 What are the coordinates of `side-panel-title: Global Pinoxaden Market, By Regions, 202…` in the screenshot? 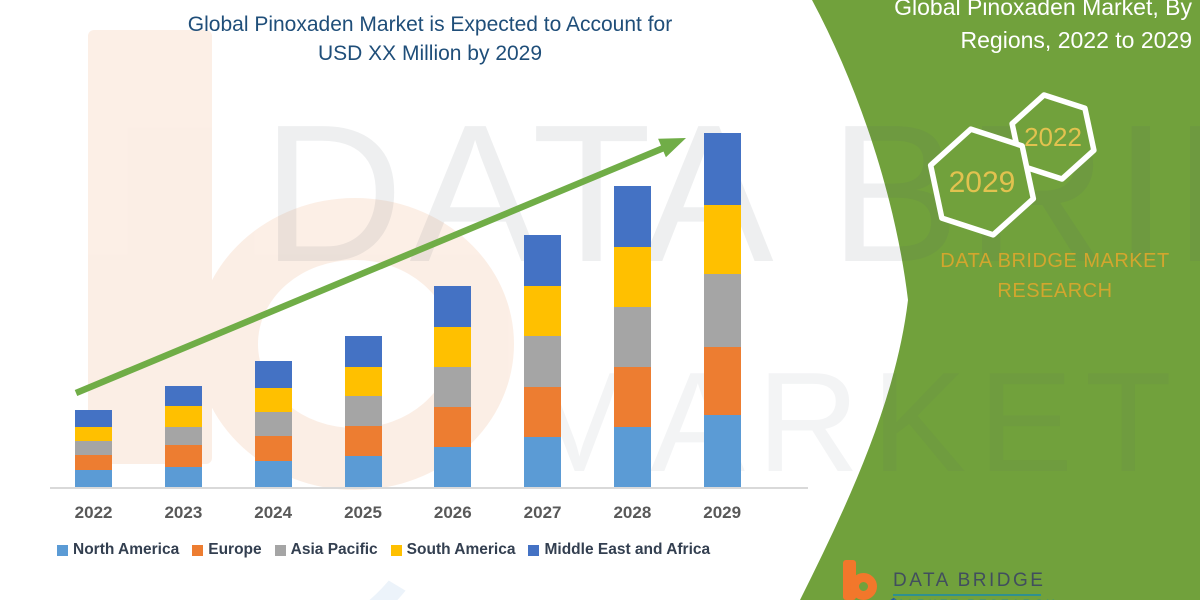 It's located at (1022, 28).